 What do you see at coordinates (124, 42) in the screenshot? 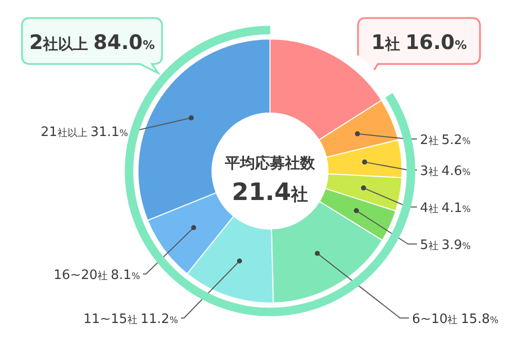
I see `data-label: 84.0%` at bounding box center [124, 42].